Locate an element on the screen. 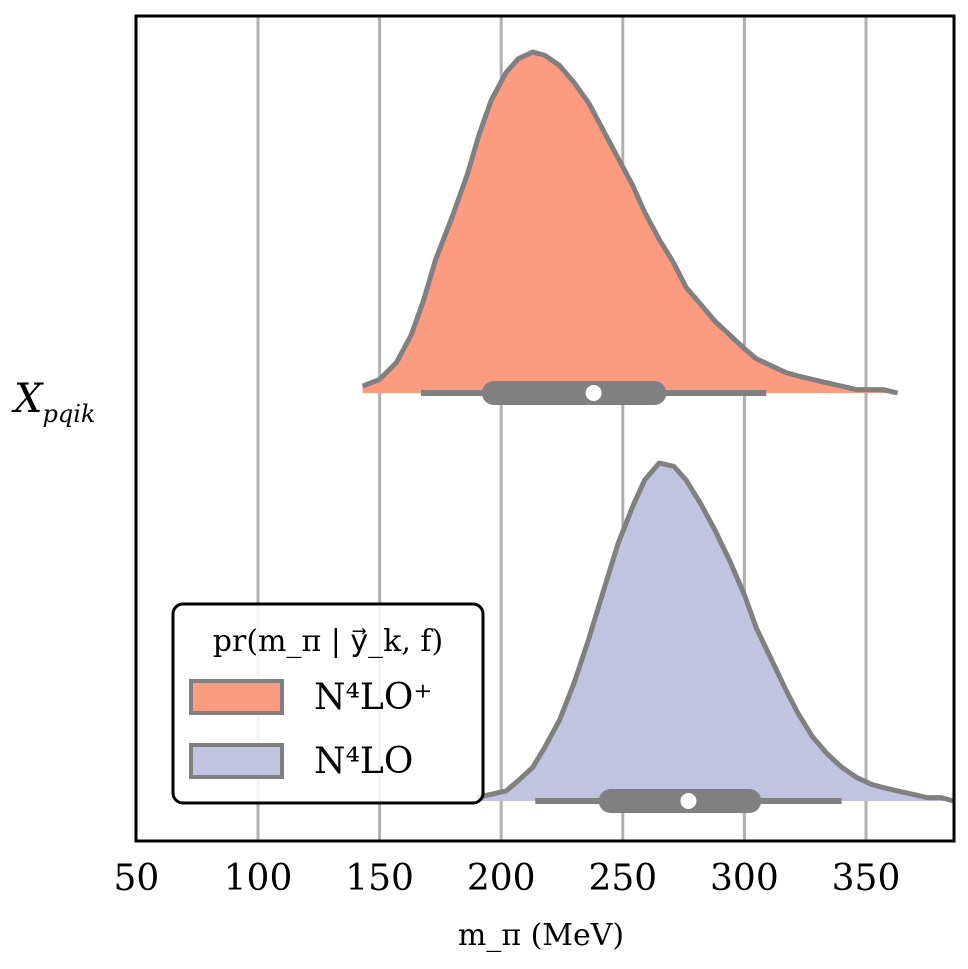 The height and width of the screenshot is (969, 968). x-tick-label: 150 is located at coordinates (379, 878).